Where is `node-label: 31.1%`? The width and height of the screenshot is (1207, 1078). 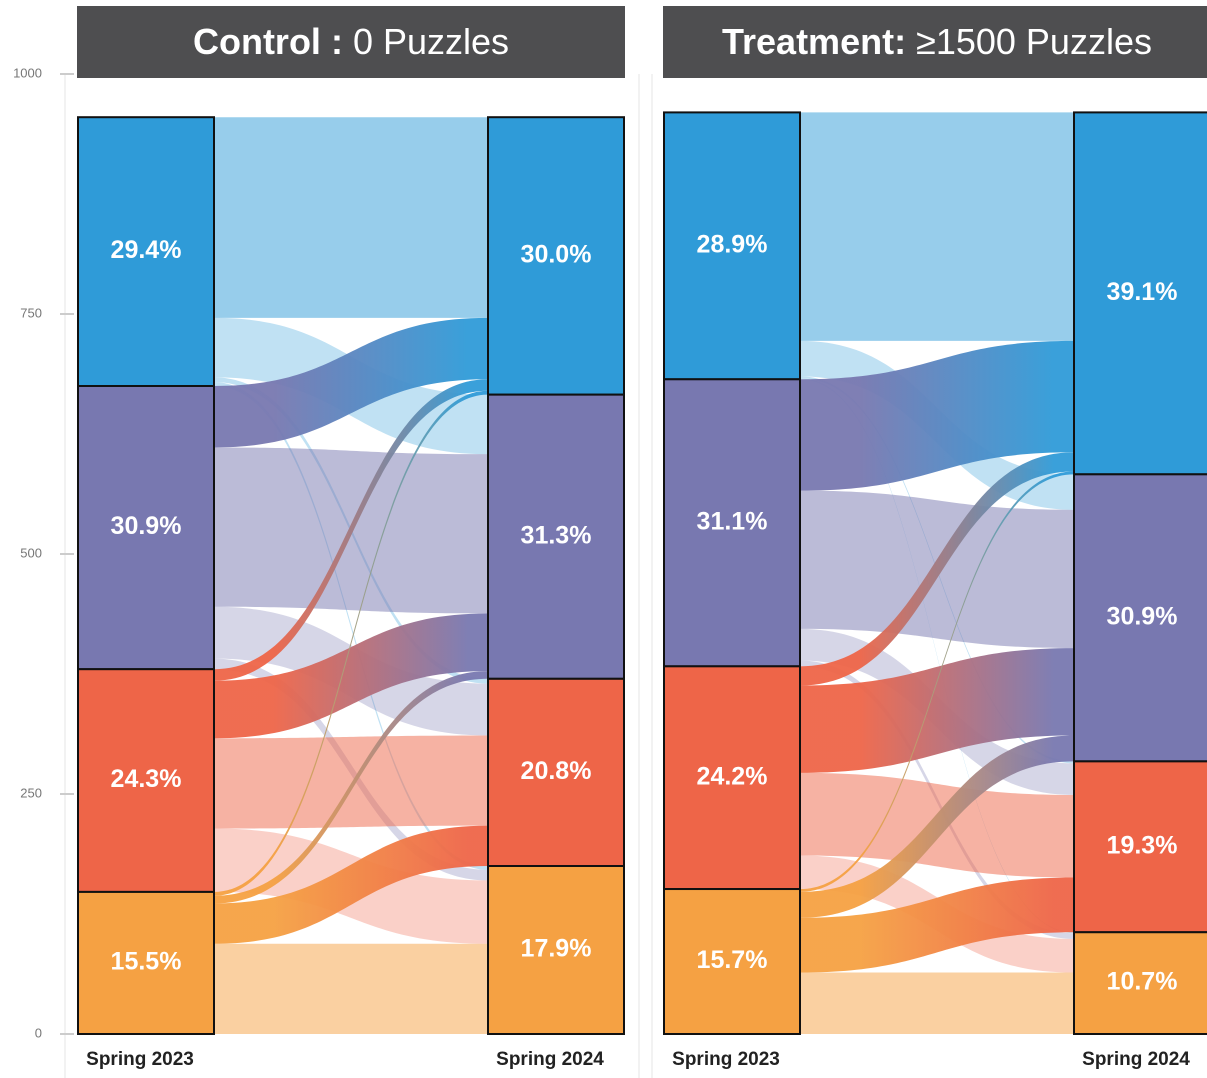 node-label: 31.1% is located at coordinates (732, 521).